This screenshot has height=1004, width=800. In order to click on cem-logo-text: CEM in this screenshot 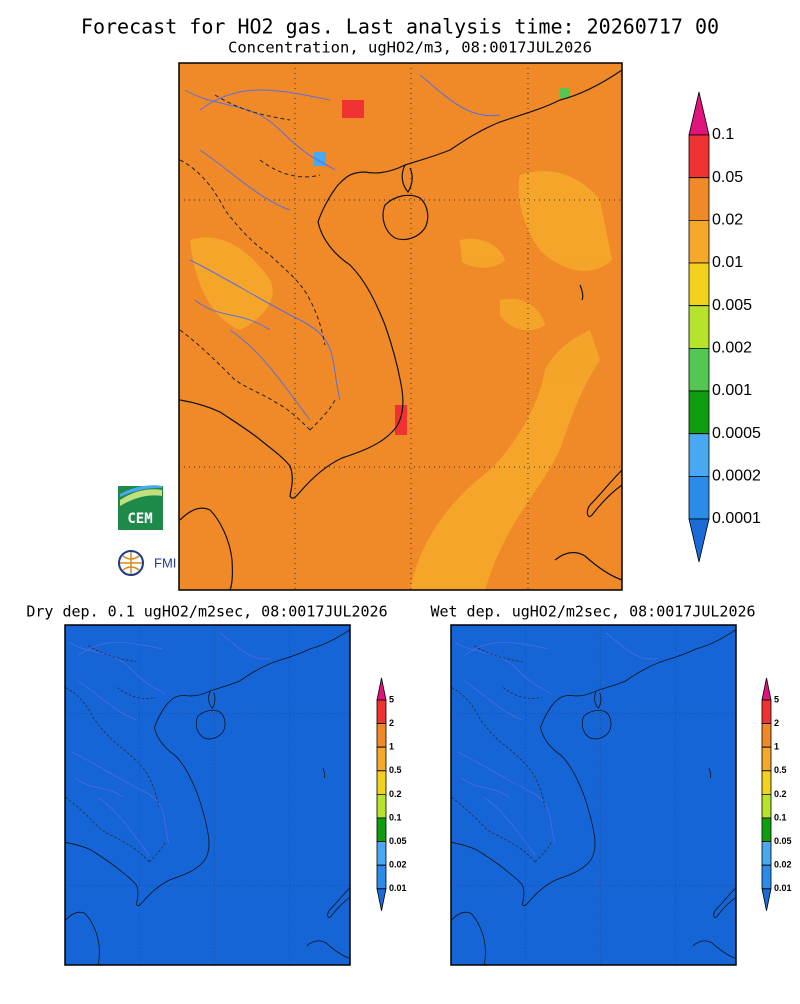, I will do `click(139, 519)`.